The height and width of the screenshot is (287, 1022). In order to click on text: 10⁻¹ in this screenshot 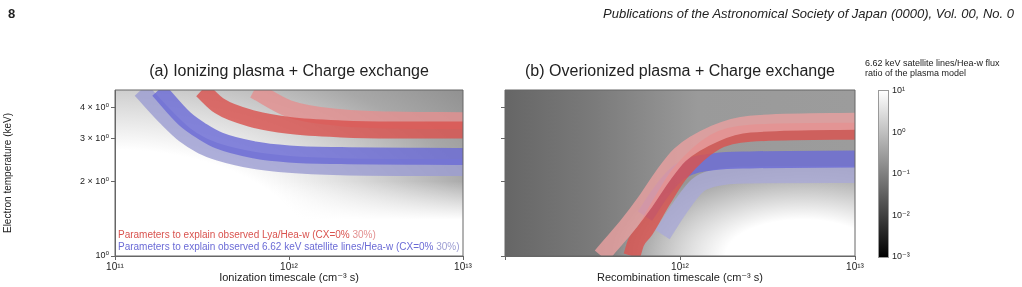, I will do `click(901, 173)`.